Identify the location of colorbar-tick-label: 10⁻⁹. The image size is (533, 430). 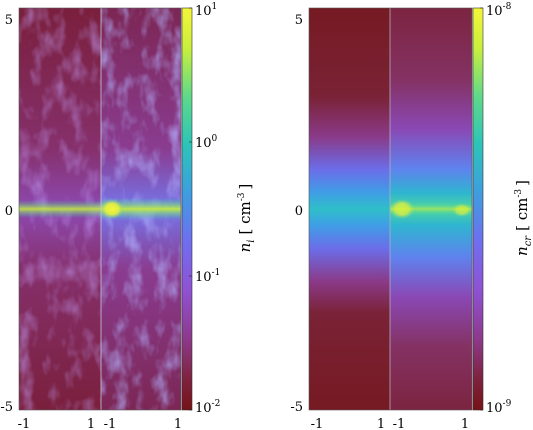
(499, 407).